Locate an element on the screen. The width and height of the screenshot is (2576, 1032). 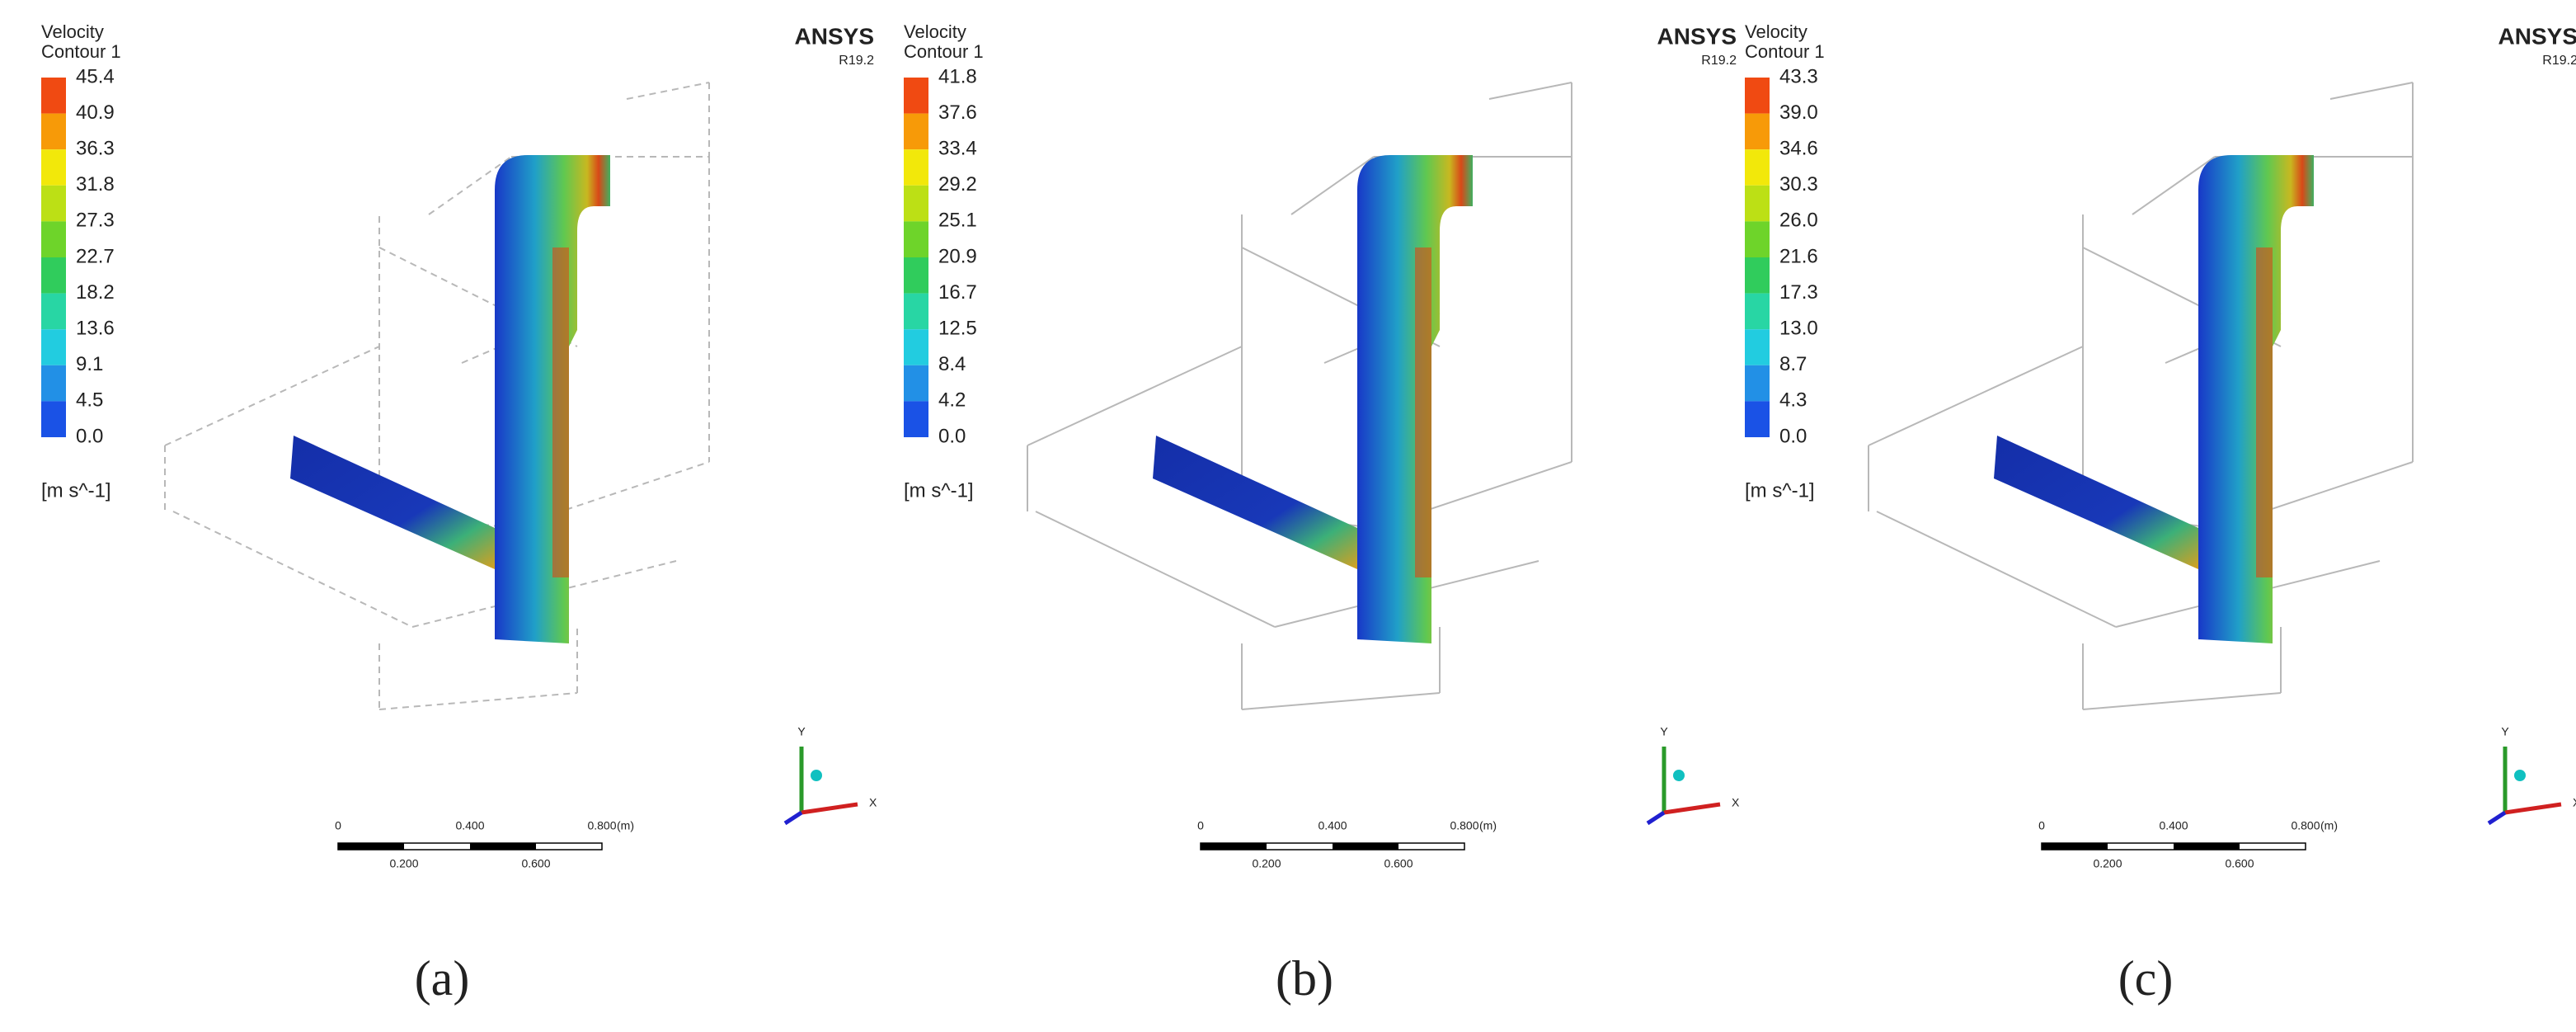
legend-value: 8.7 is located at coordinates (1793, 364).